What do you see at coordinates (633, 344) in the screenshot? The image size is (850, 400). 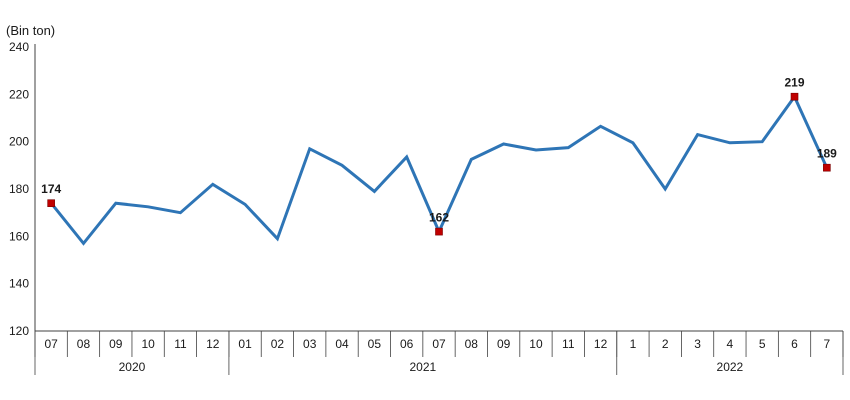 I see `x-tick-label: 1` at bounding box center [633, 344].